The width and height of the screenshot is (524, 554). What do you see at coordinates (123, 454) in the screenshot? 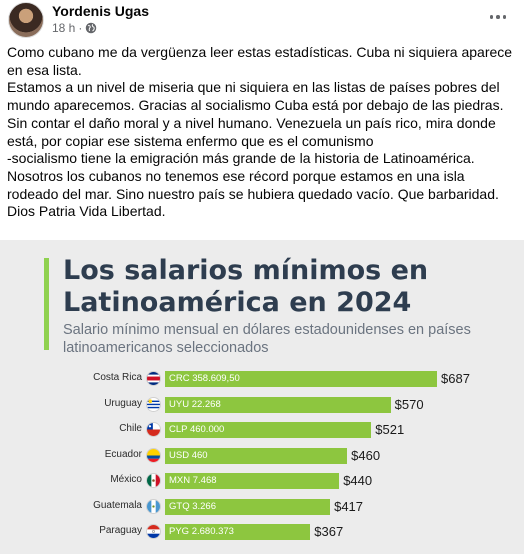
I see `category-label: Ecuador` at bounding box center [123, 454].